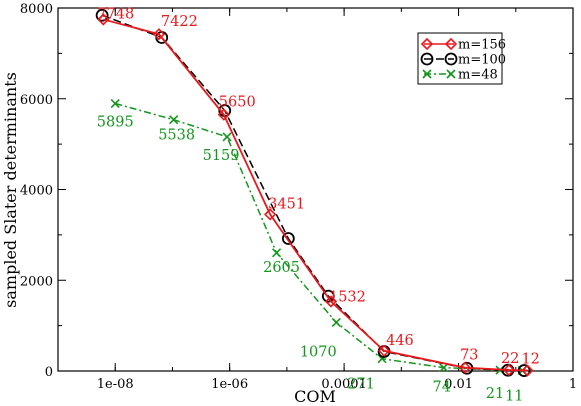  What do you see at coordinates (221, 156) in the screenshot?
I see `data-label: 5159` at bounding box center [221, 156].